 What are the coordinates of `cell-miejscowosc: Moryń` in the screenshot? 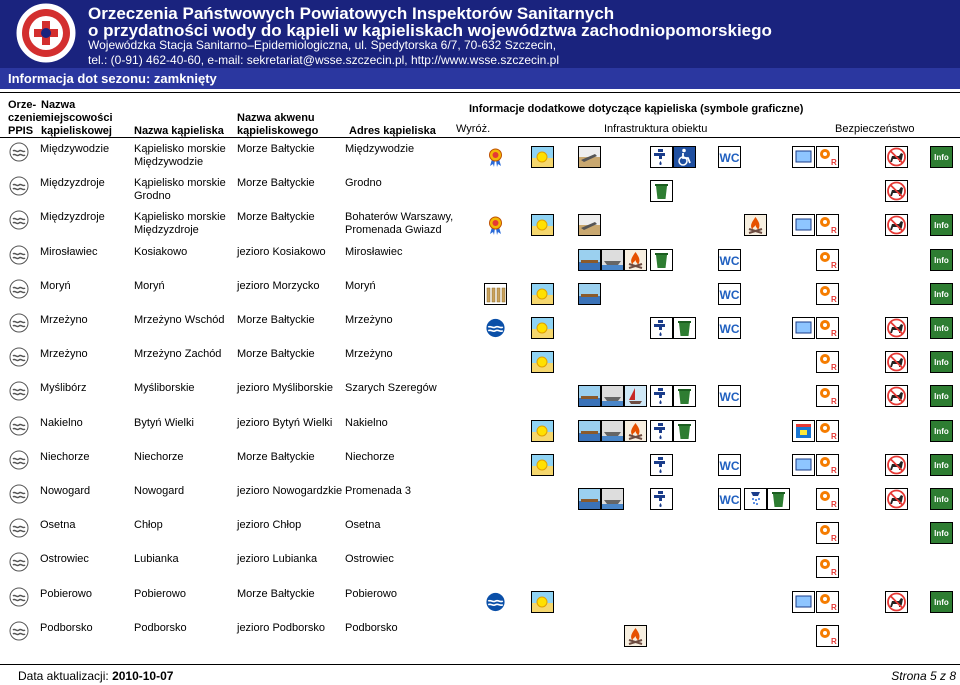 It's located at (55, 285).